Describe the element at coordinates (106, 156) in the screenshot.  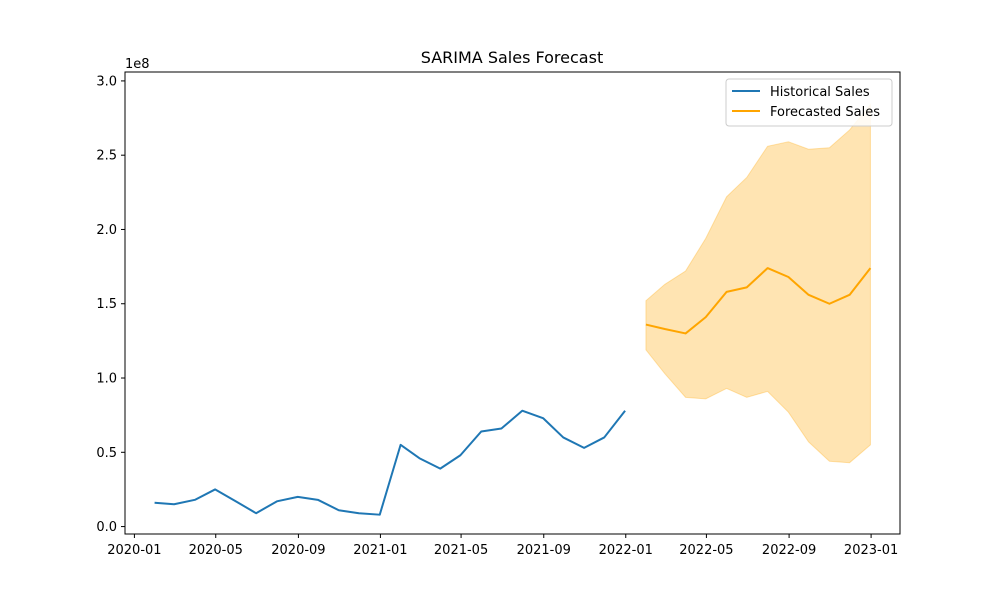
I see `y-tick-label: 2.5` at that location.